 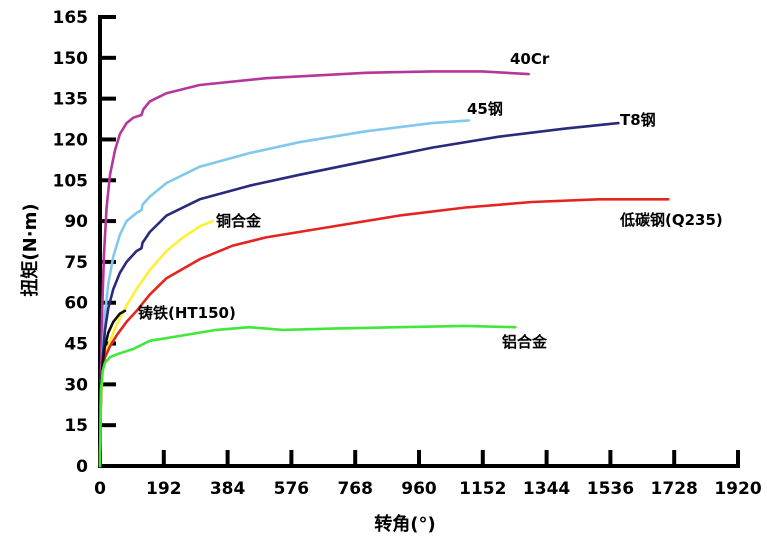 I want to click on series-label: 45钢, so click(x=485, y=109).